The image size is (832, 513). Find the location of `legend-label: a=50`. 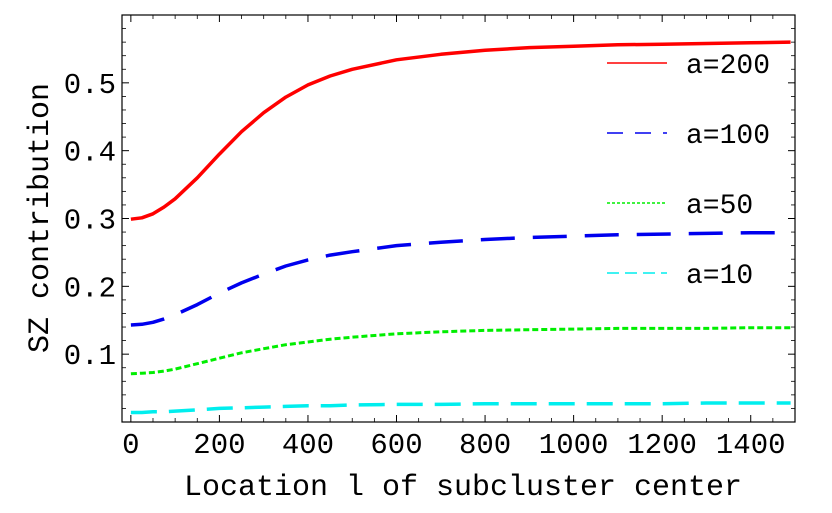

legend-label: a=50 is located at coordinates (719, 206).